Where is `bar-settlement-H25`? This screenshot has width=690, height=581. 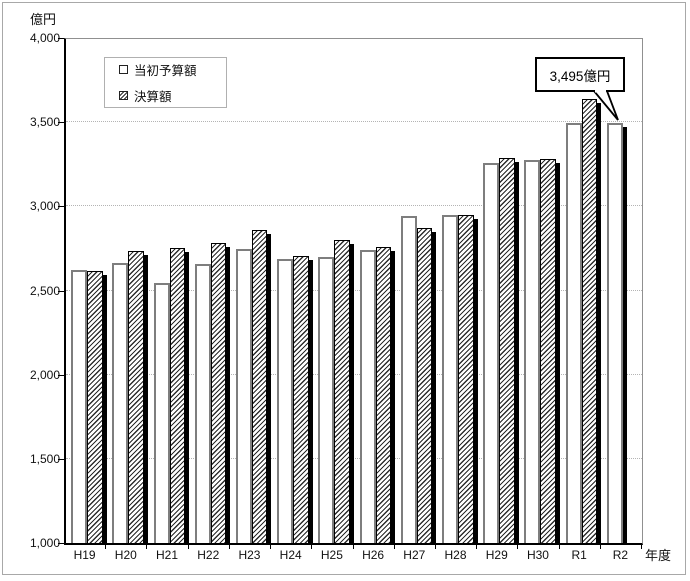
bar-settlement-H25 is located at coordinates (342, 391).